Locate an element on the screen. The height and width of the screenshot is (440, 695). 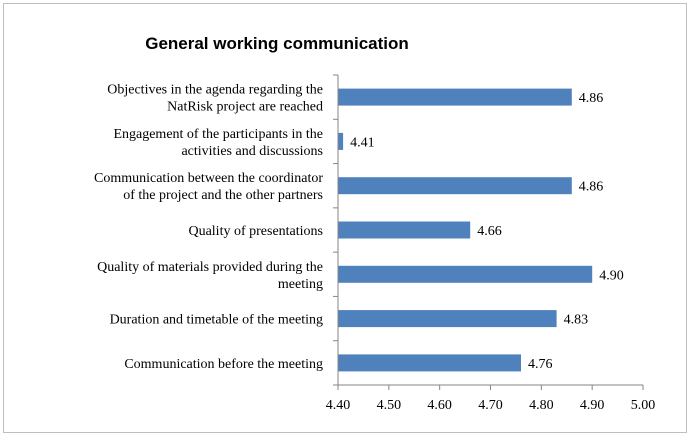
data-label-4: 4.66 is located at coordinates (489, 231).